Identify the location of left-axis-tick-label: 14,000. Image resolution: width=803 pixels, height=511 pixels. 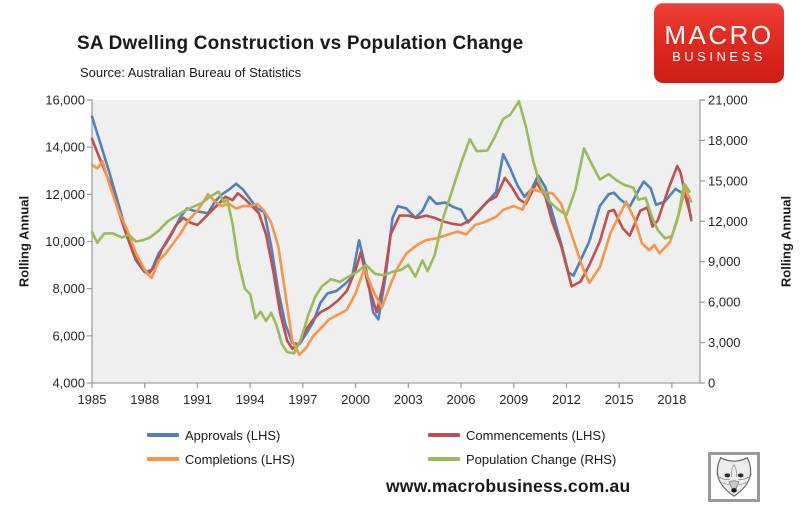
(65, 147).